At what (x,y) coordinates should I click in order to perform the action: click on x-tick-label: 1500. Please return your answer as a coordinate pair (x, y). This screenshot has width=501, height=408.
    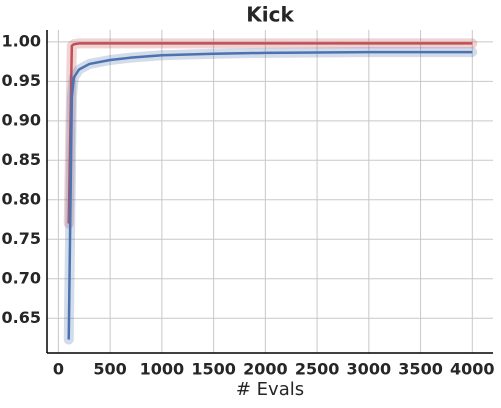
    Looking at the image, I should click on (213, 369).